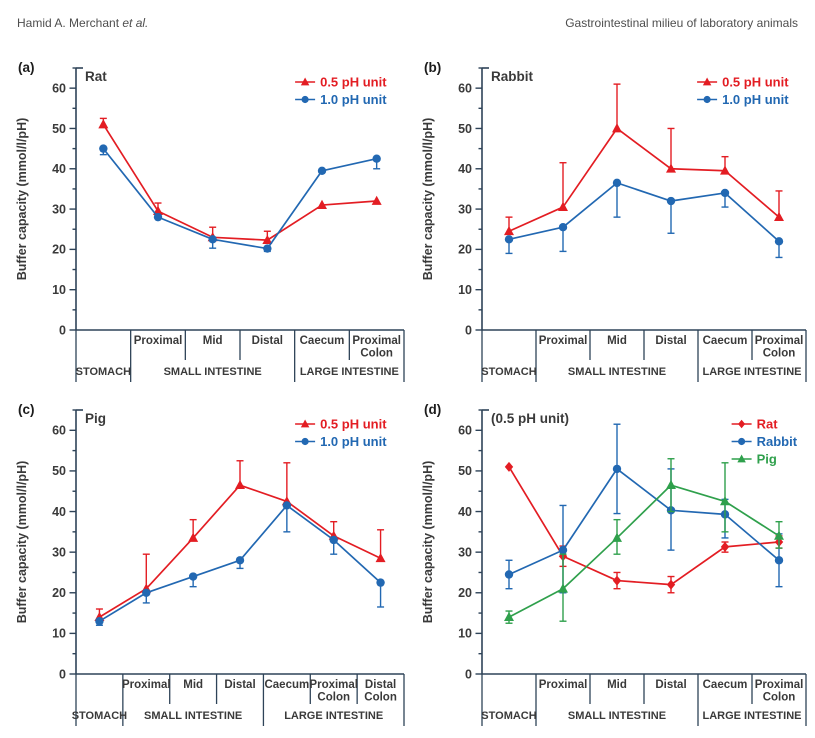  Describe the element at coordinates (644, 541) in the screenshot. I see `series-pig` at that location.